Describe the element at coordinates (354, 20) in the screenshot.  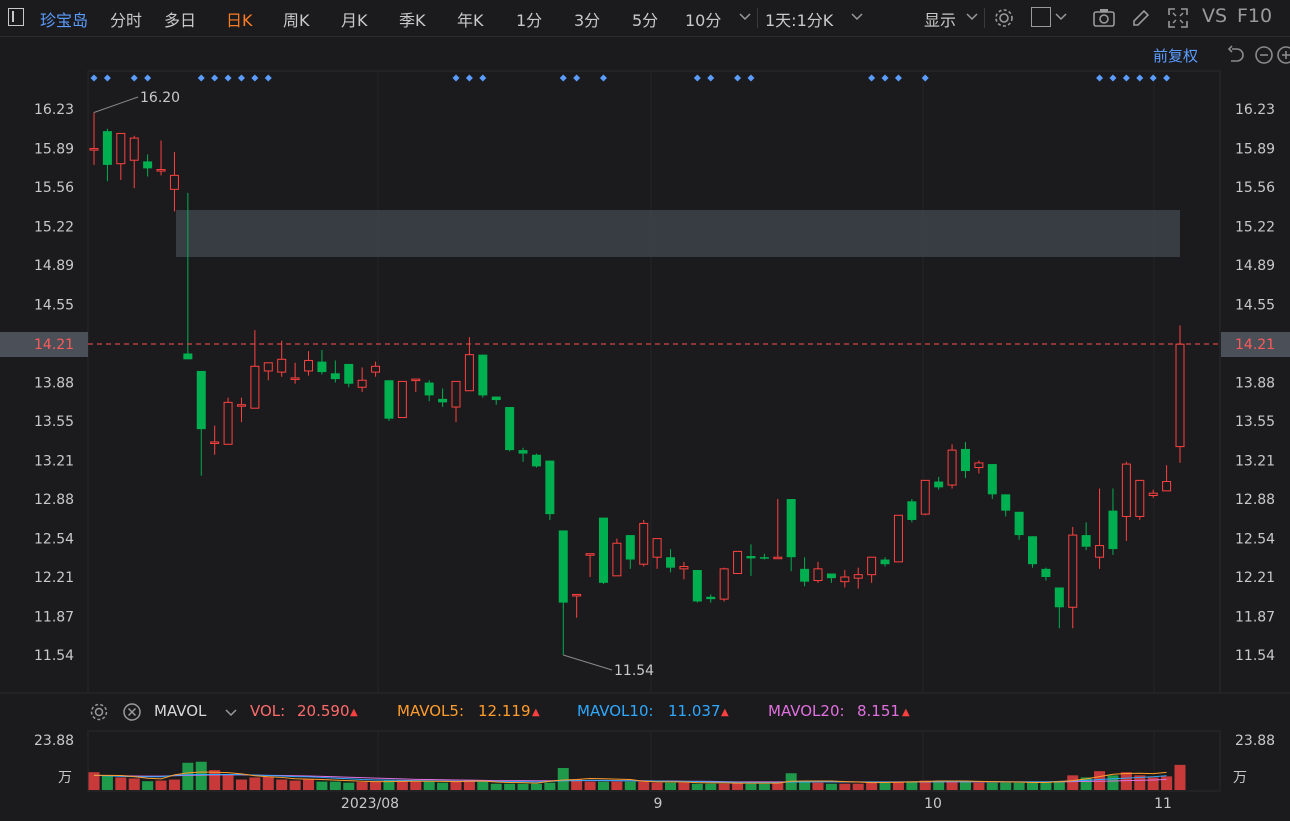
I see `tab-monthly-k: 月K` at that location.